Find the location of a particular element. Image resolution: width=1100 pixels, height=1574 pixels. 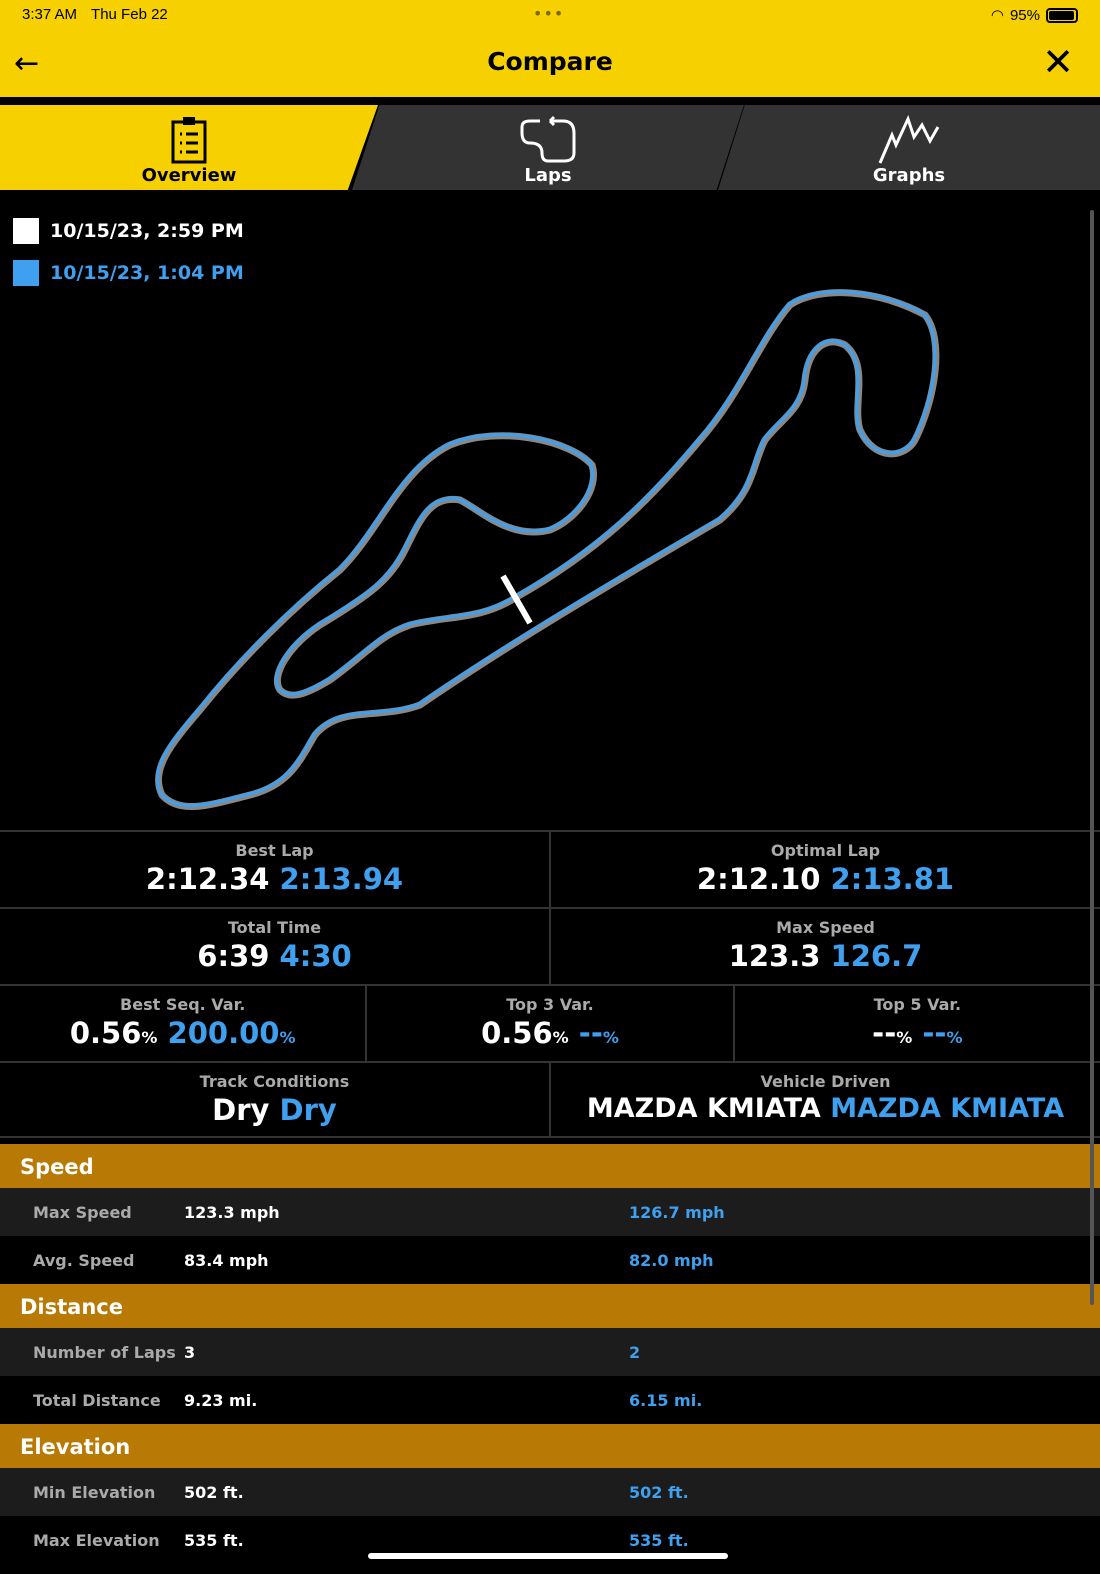

row-value-a: 502 ft. is located at coordinates (214, 1492).